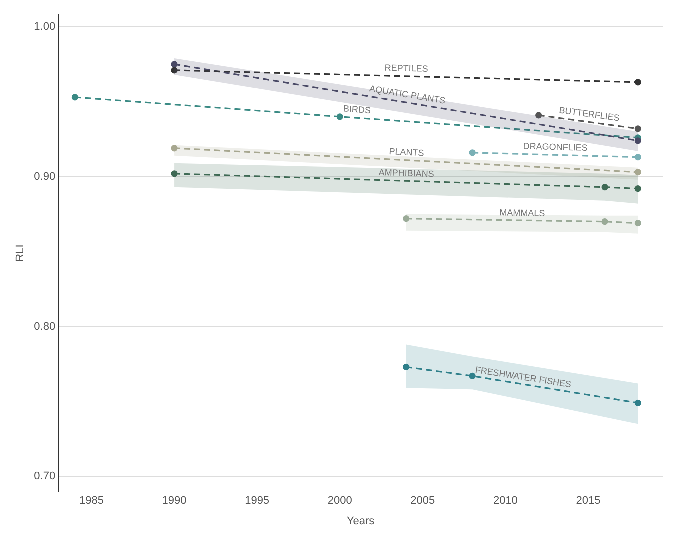 The width and height of the screenshot is (678, 542). I want to click on text: AQUATIC PLANTS, so click(407, 95).